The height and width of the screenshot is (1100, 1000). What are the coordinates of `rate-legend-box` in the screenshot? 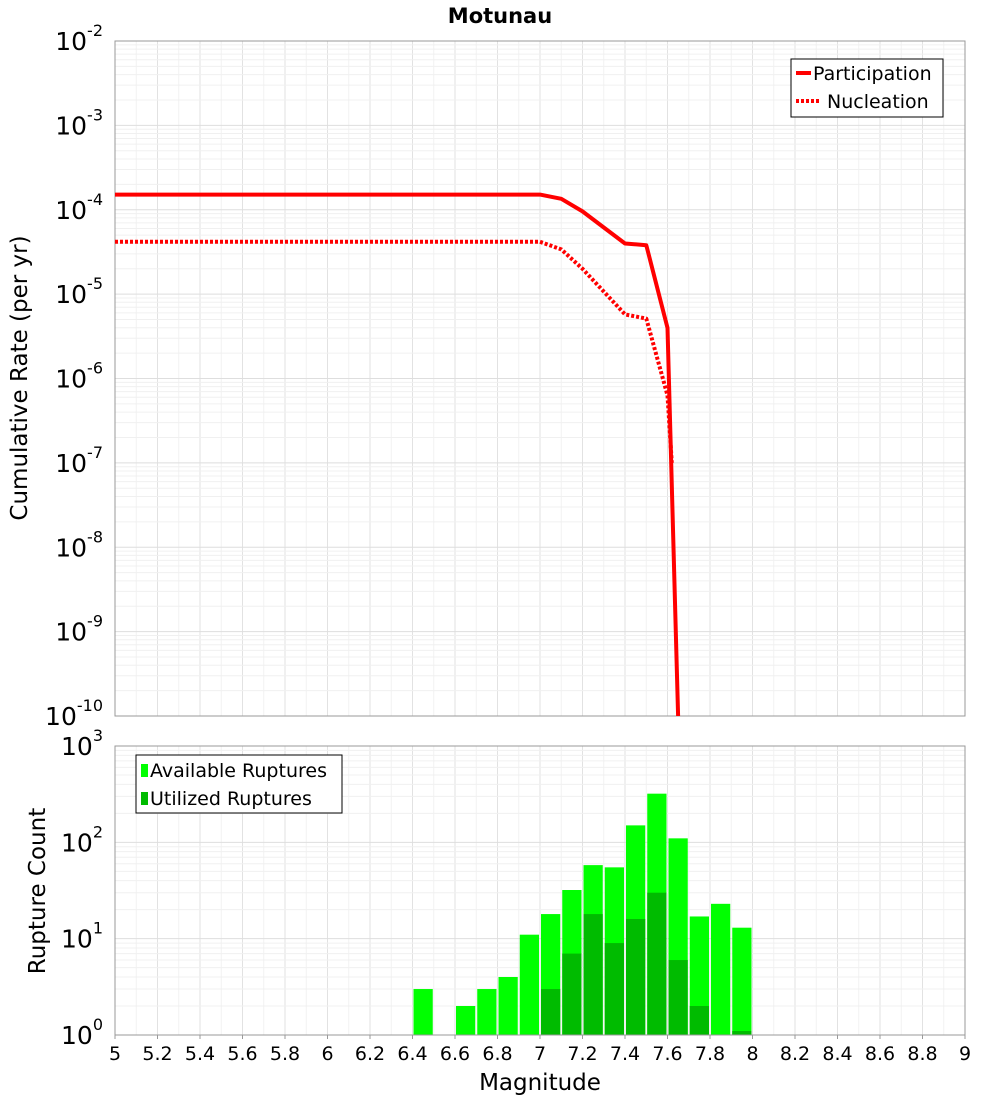 It's located at (867, 88).